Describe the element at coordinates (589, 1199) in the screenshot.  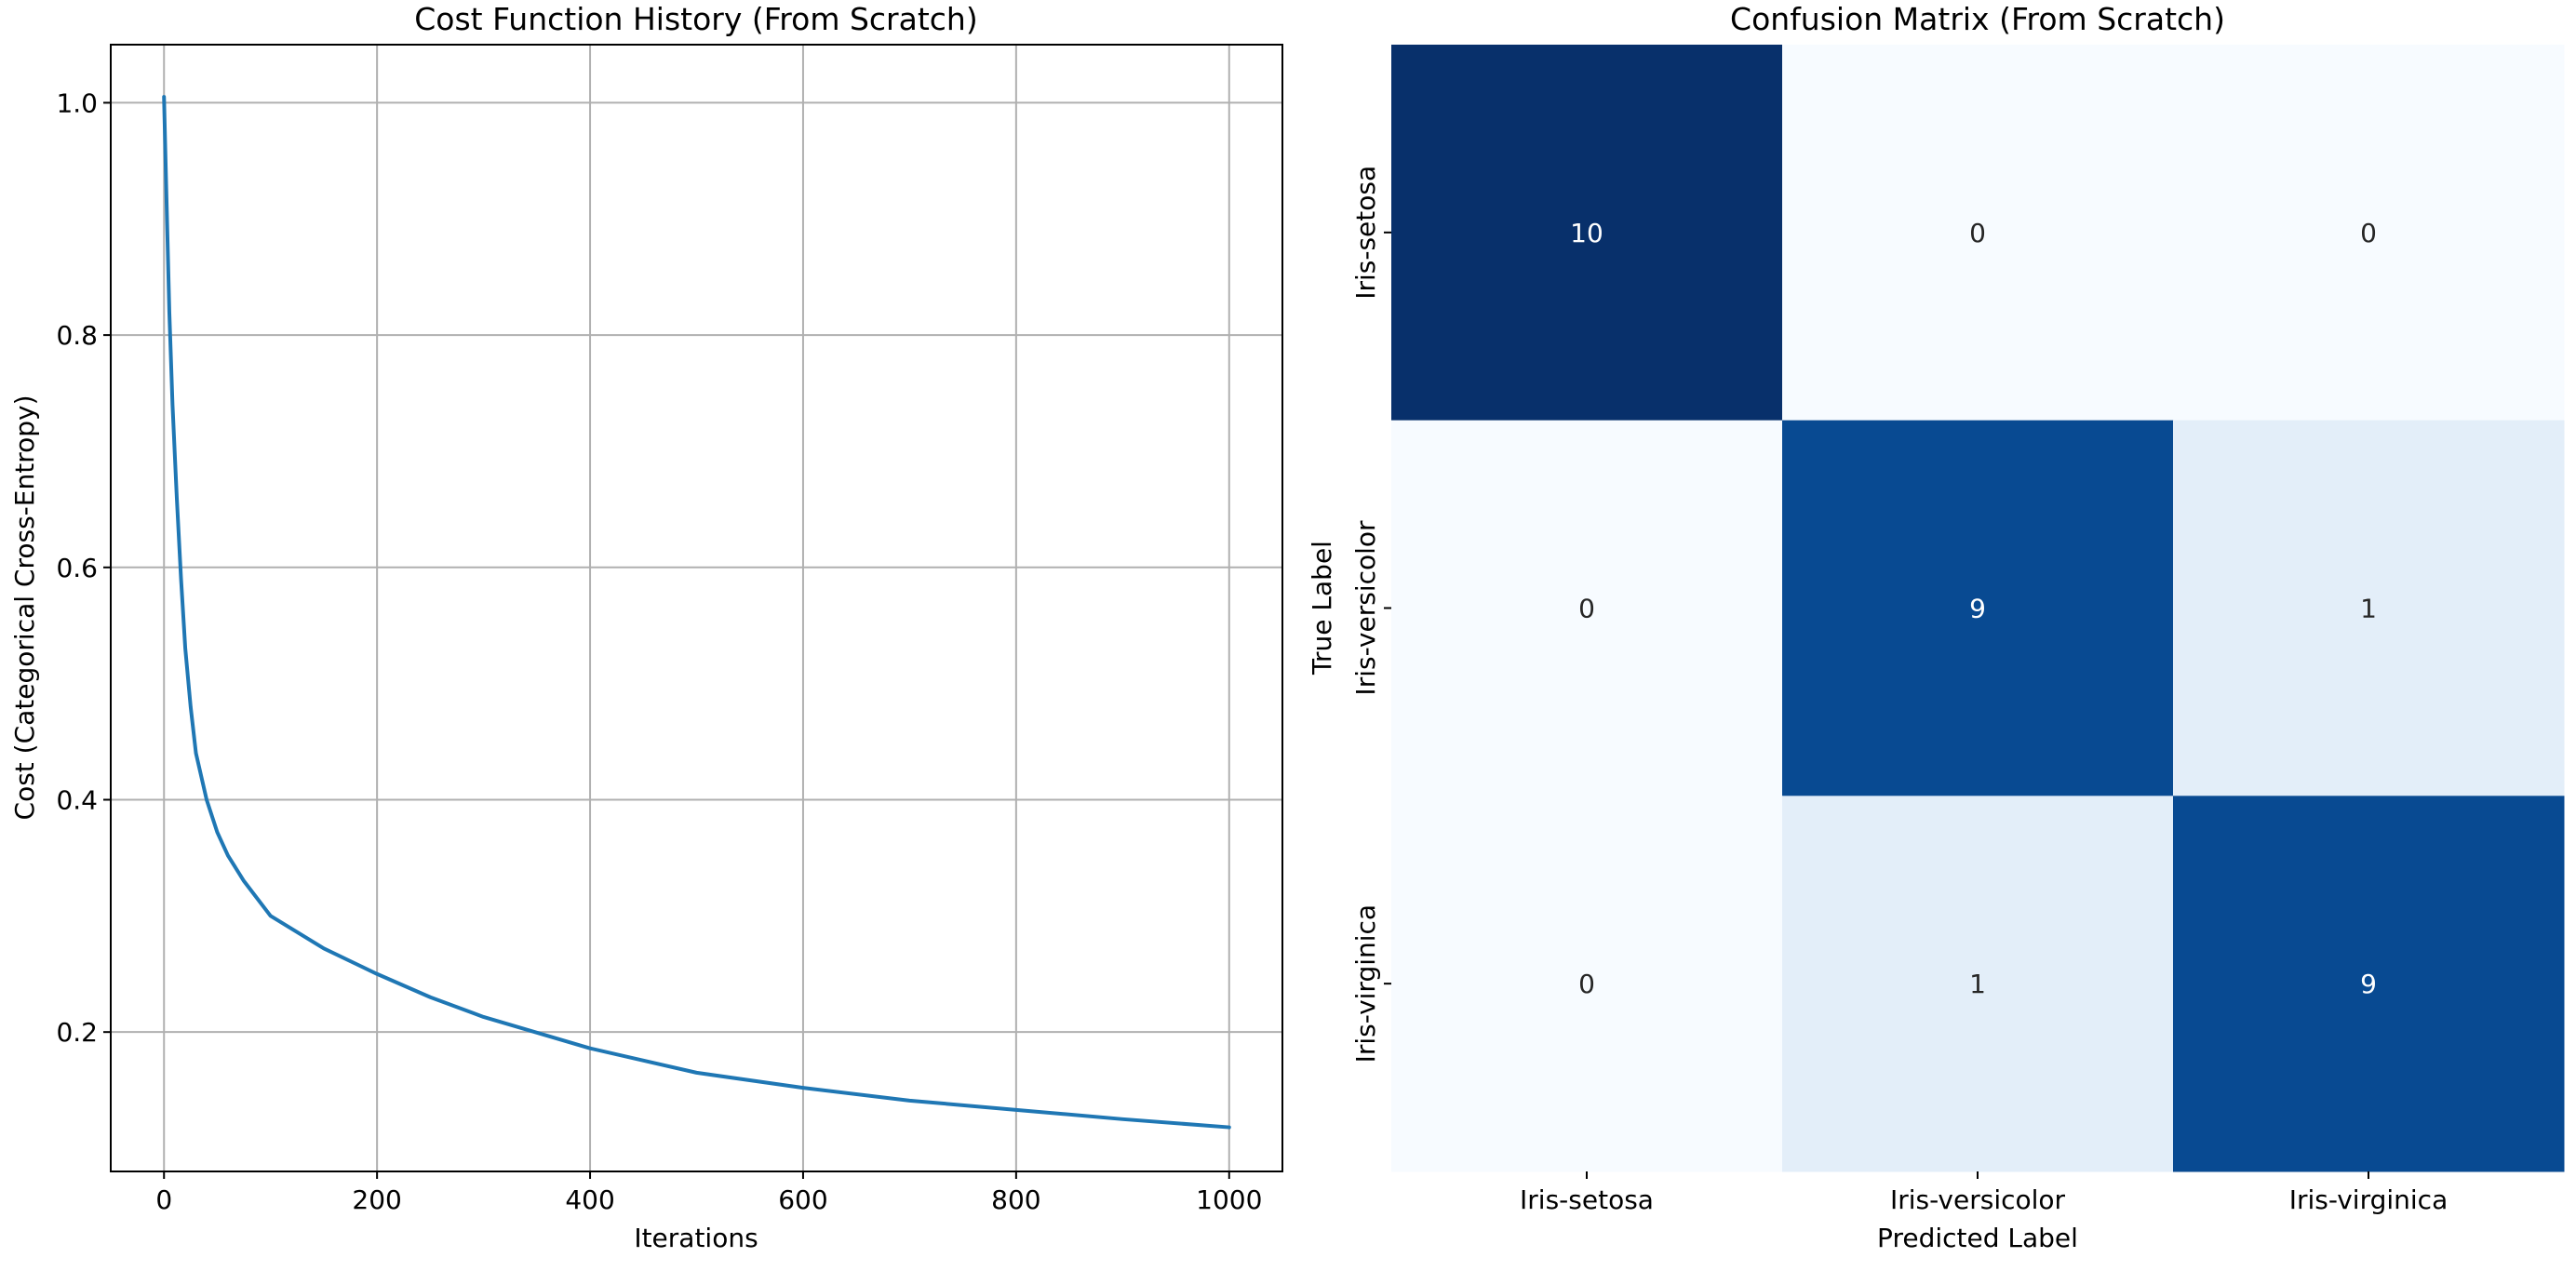
I see `x-tick-label: 400` at that location.